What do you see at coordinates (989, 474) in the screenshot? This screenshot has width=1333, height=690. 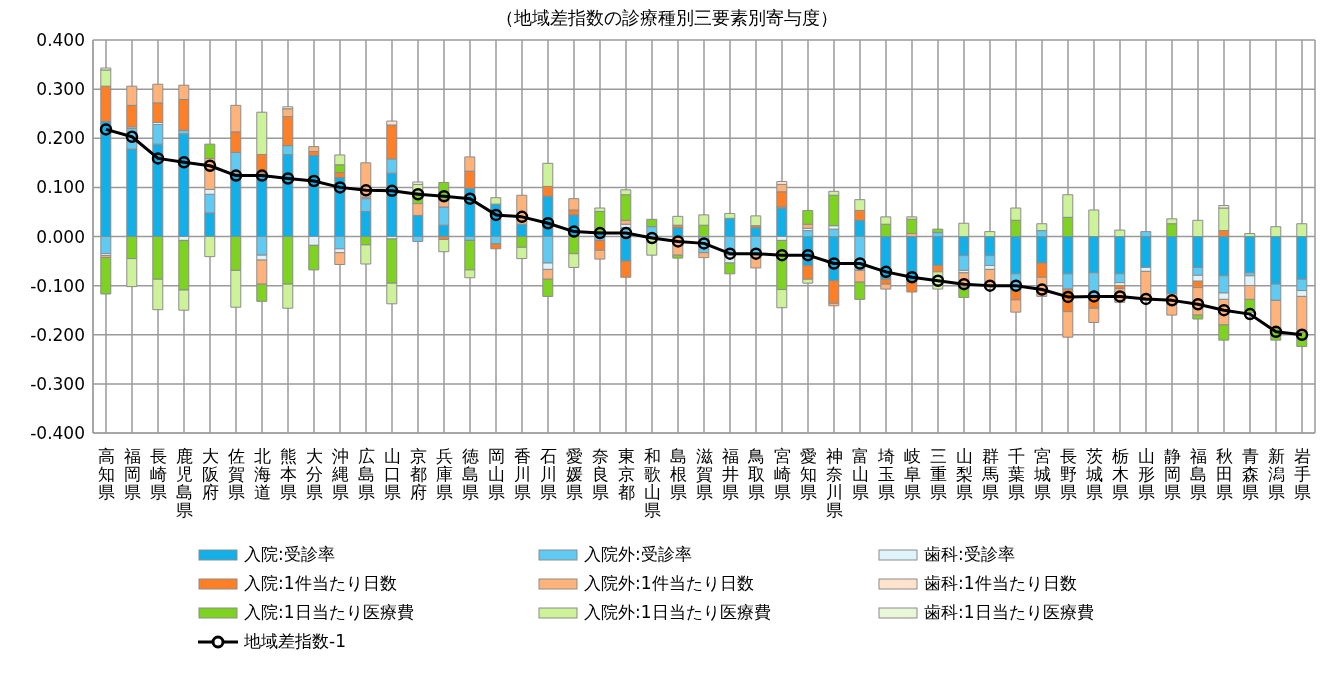 I see `x-tick-label: 群馬県` at bounding box center [989, 474].